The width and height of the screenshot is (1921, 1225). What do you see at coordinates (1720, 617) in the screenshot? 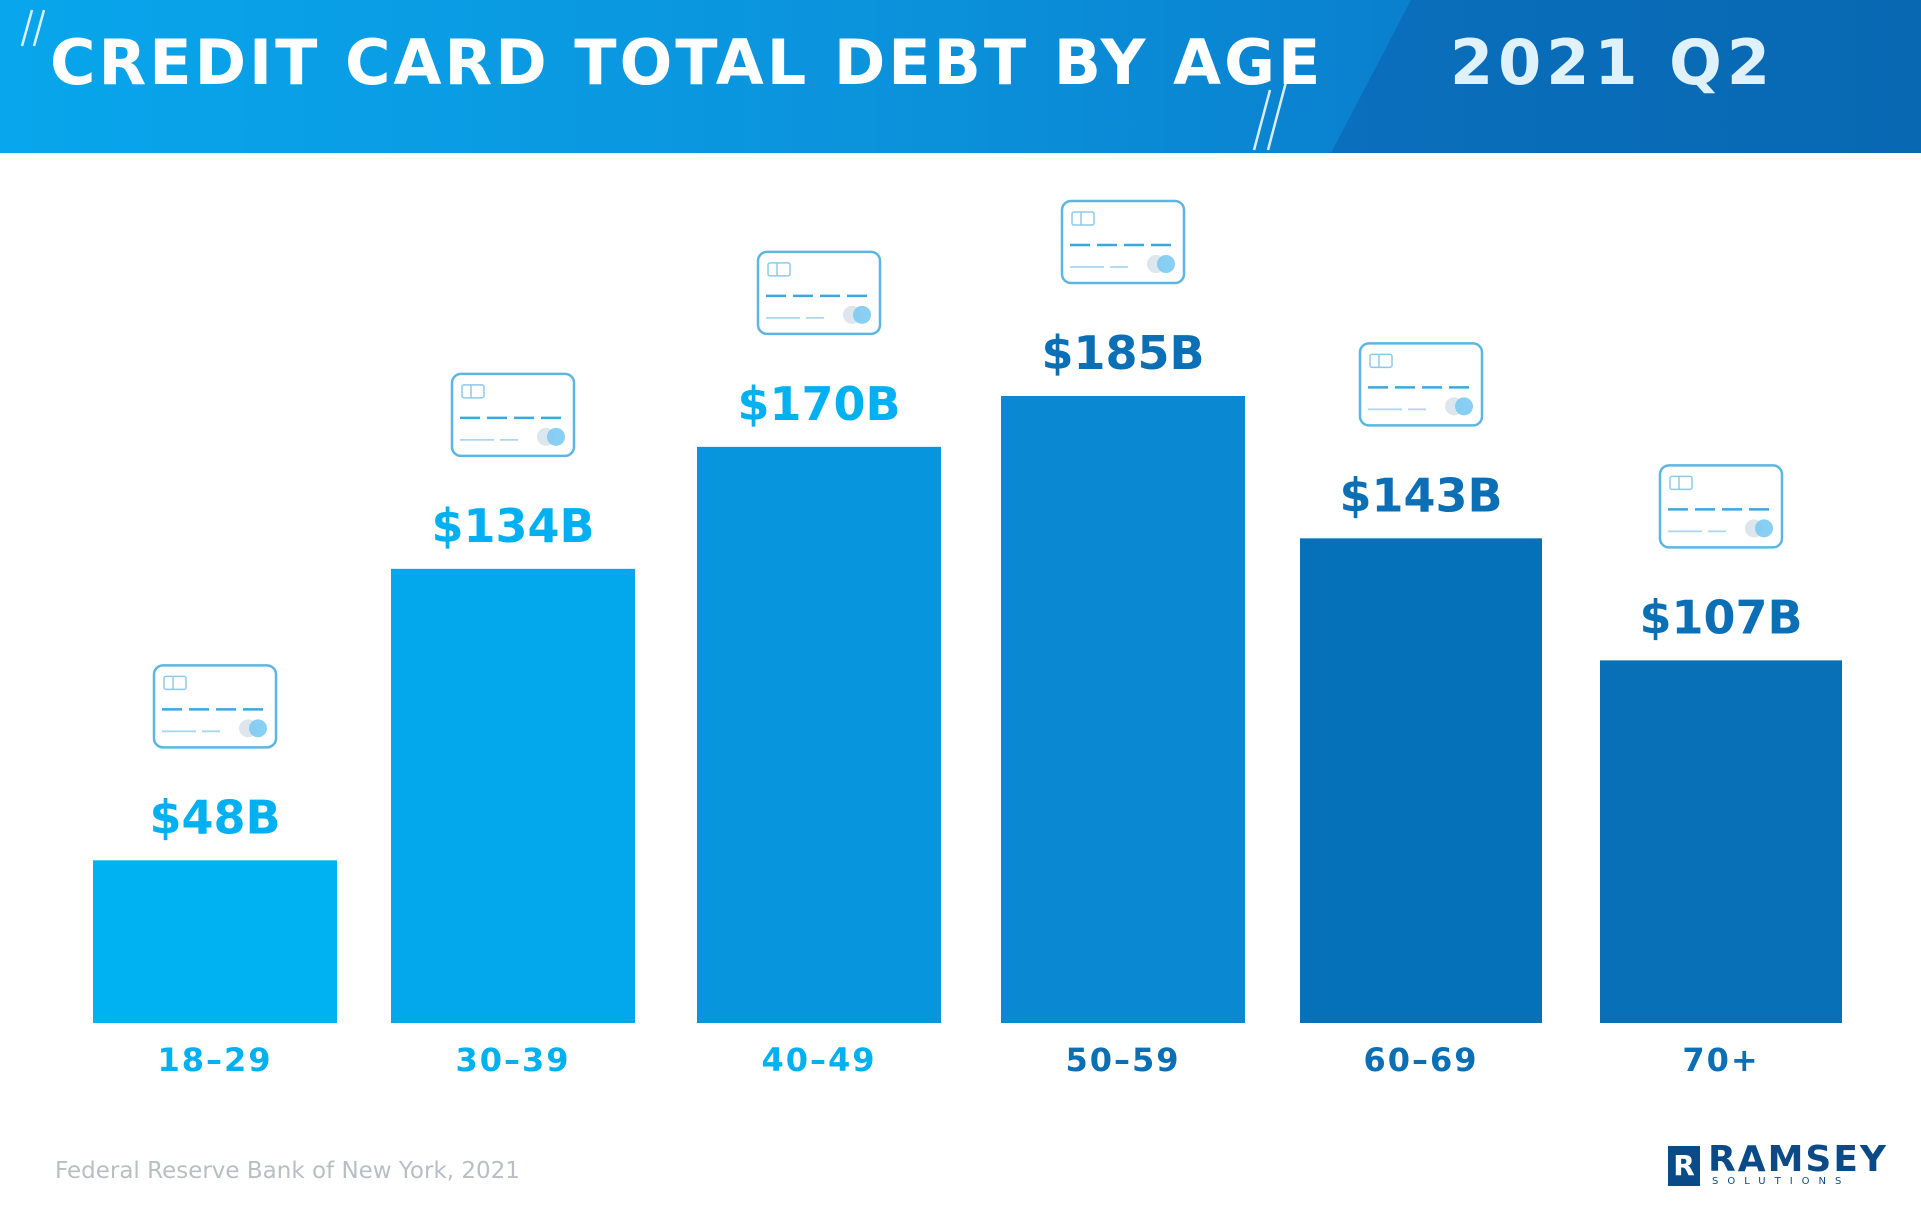
I see `value-label: $107B` at bounding box center [1720, 617].